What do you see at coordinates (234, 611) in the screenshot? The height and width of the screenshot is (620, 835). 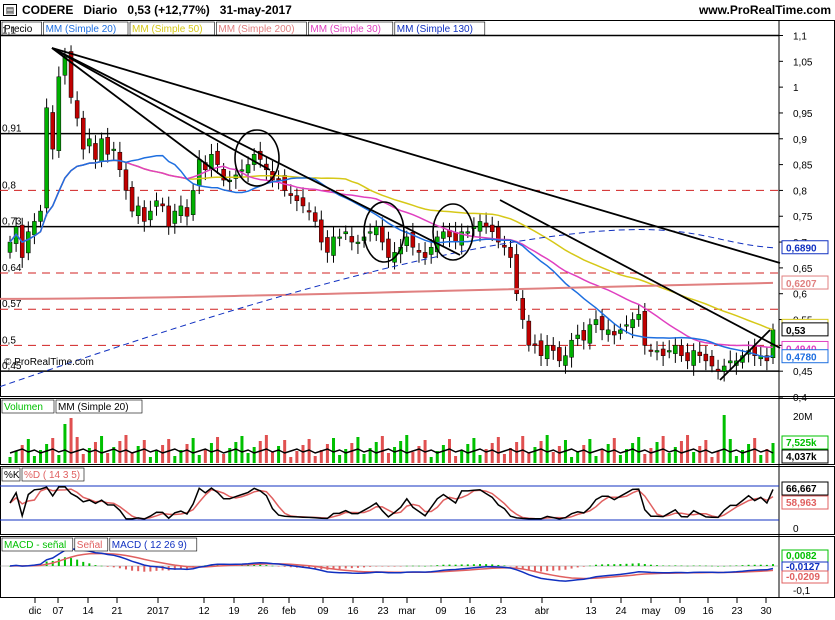 I see `x-tick-label-6: 19` at bounding box center [234, 611].